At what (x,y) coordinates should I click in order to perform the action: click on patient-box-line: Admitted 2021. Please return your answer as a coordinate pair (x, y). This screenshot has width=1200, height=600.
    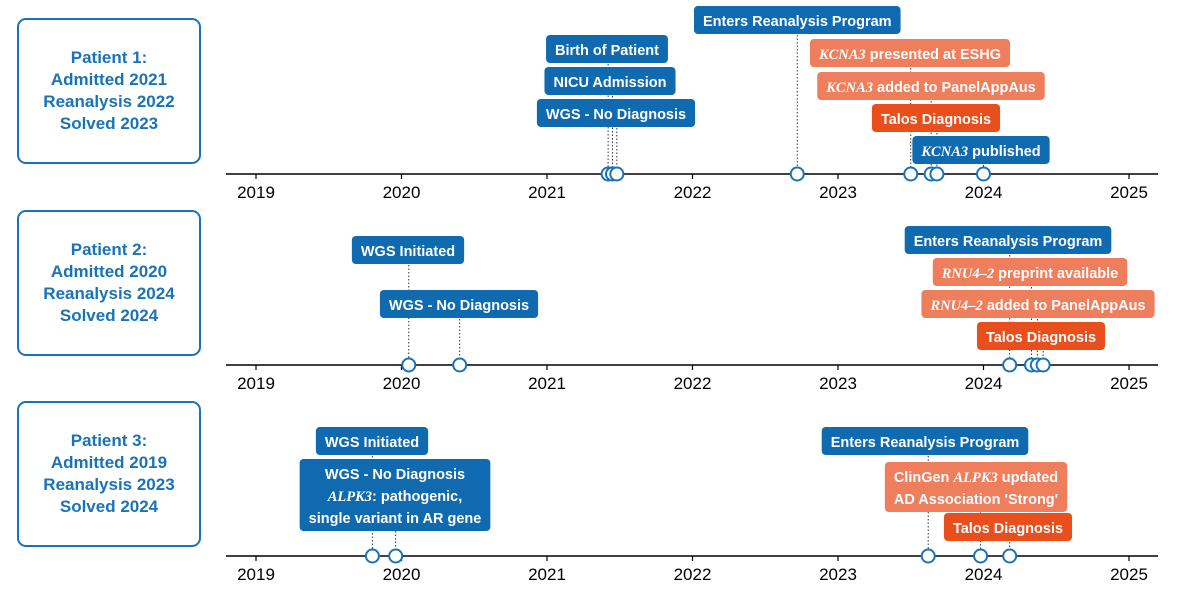
    Looking at the image, I should click on (109, 79).